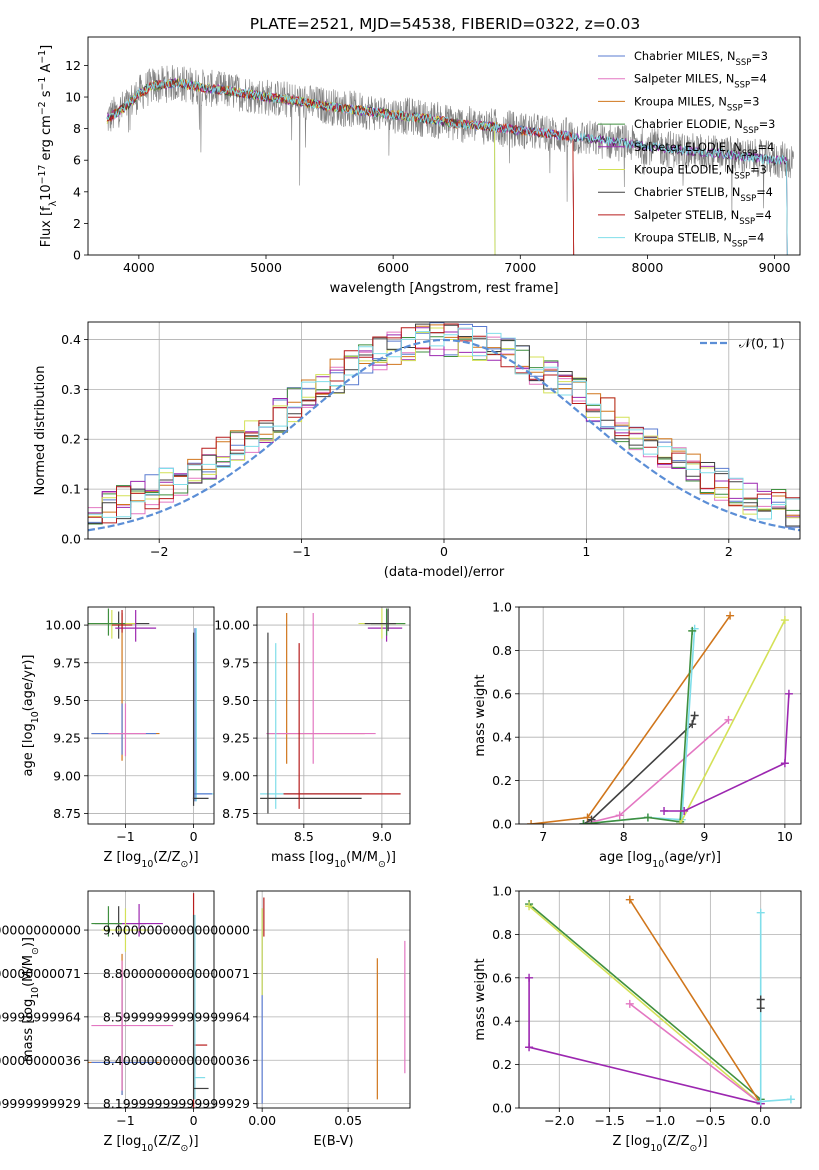 The image size is (819, 1170). I want to click on y-tick-label: 8.80000000000000071, so click(40, 973).